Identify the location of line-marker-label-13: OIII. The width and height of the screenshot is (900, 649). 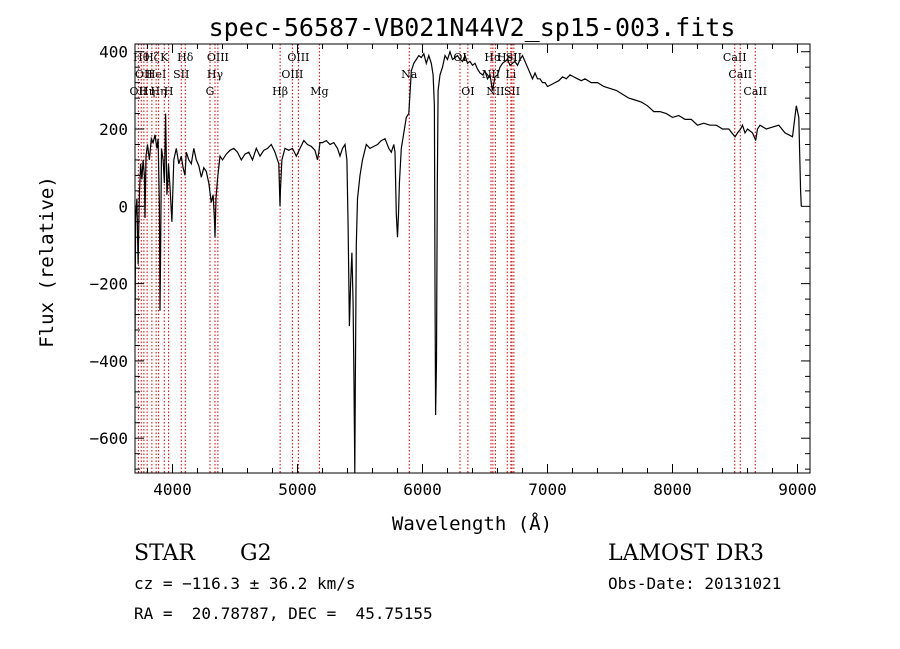
(218, 57).